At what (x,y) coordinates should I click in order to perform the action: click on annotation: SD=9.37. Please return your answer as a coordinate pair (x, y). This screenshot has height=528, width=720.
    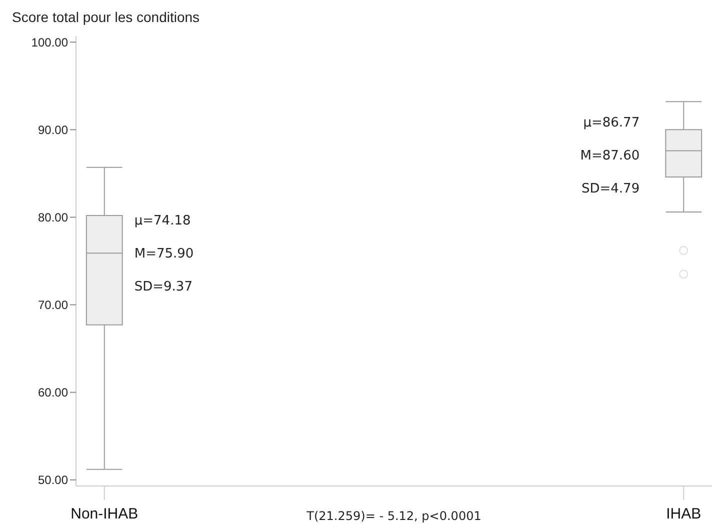
    Looking at the image, I should click on (163, 286).